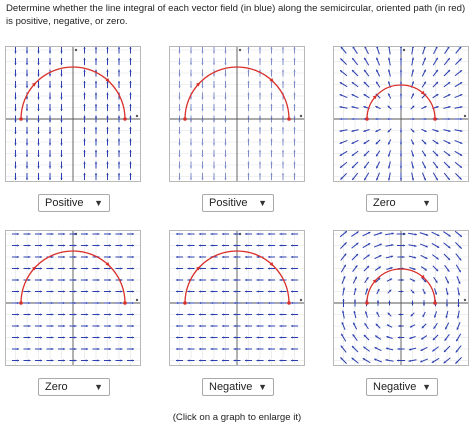  Describe the element at coordinates (74, 387) in the screenshot. I see `answer-select-4: Zero ▼` at that location.